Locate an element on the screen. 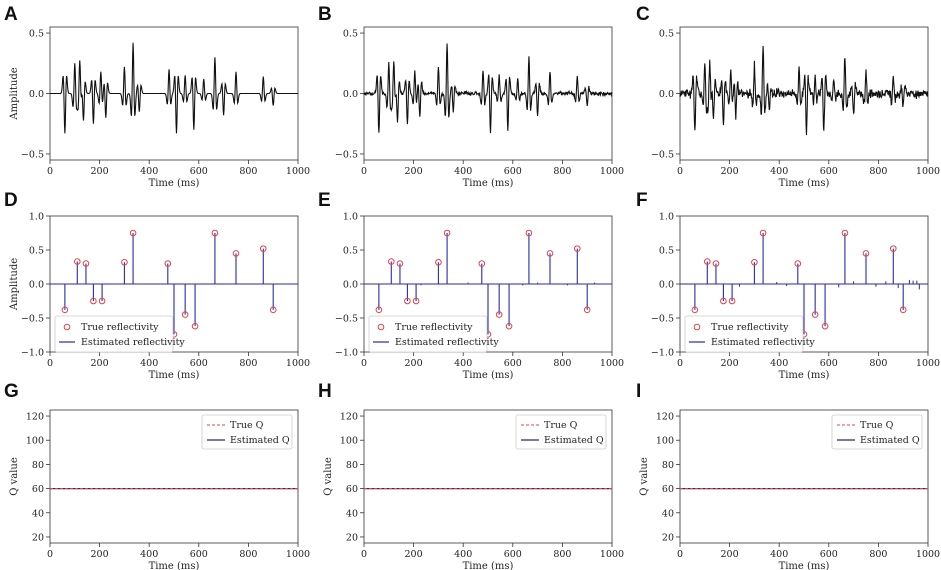  y-axis-label: Q value is located at coordinates (14, 476).